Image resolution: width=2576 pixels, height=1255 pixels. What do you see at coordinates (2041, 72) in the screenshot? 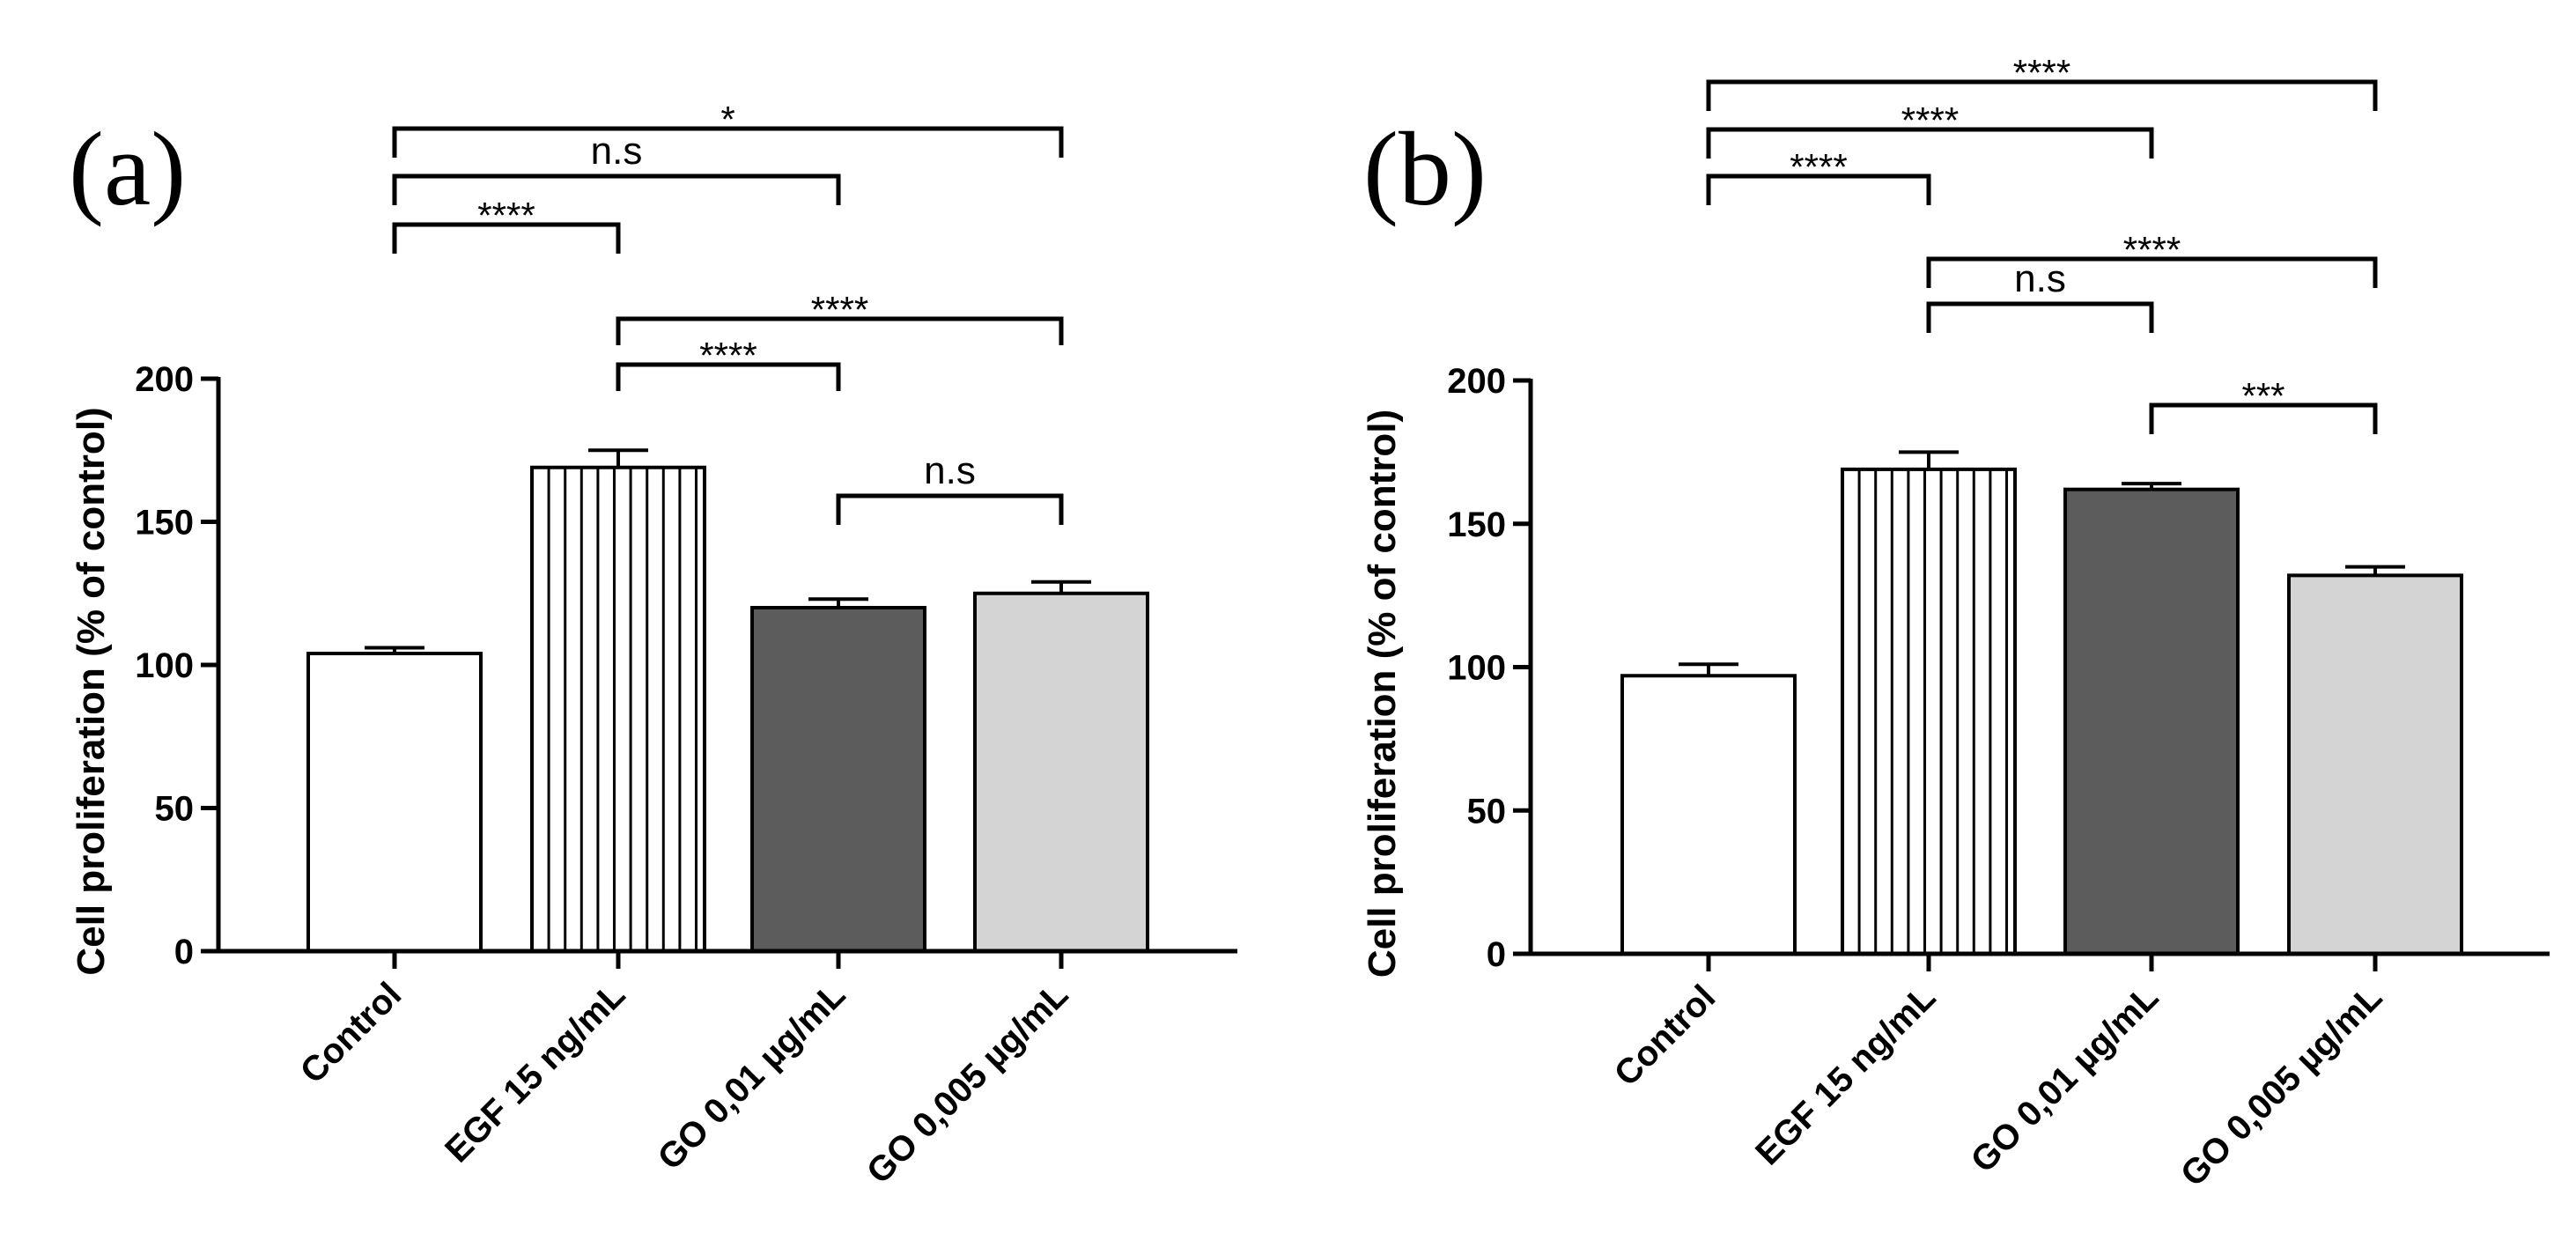
I see `sig-label-3: ****` at bounding box center [2041, 72].